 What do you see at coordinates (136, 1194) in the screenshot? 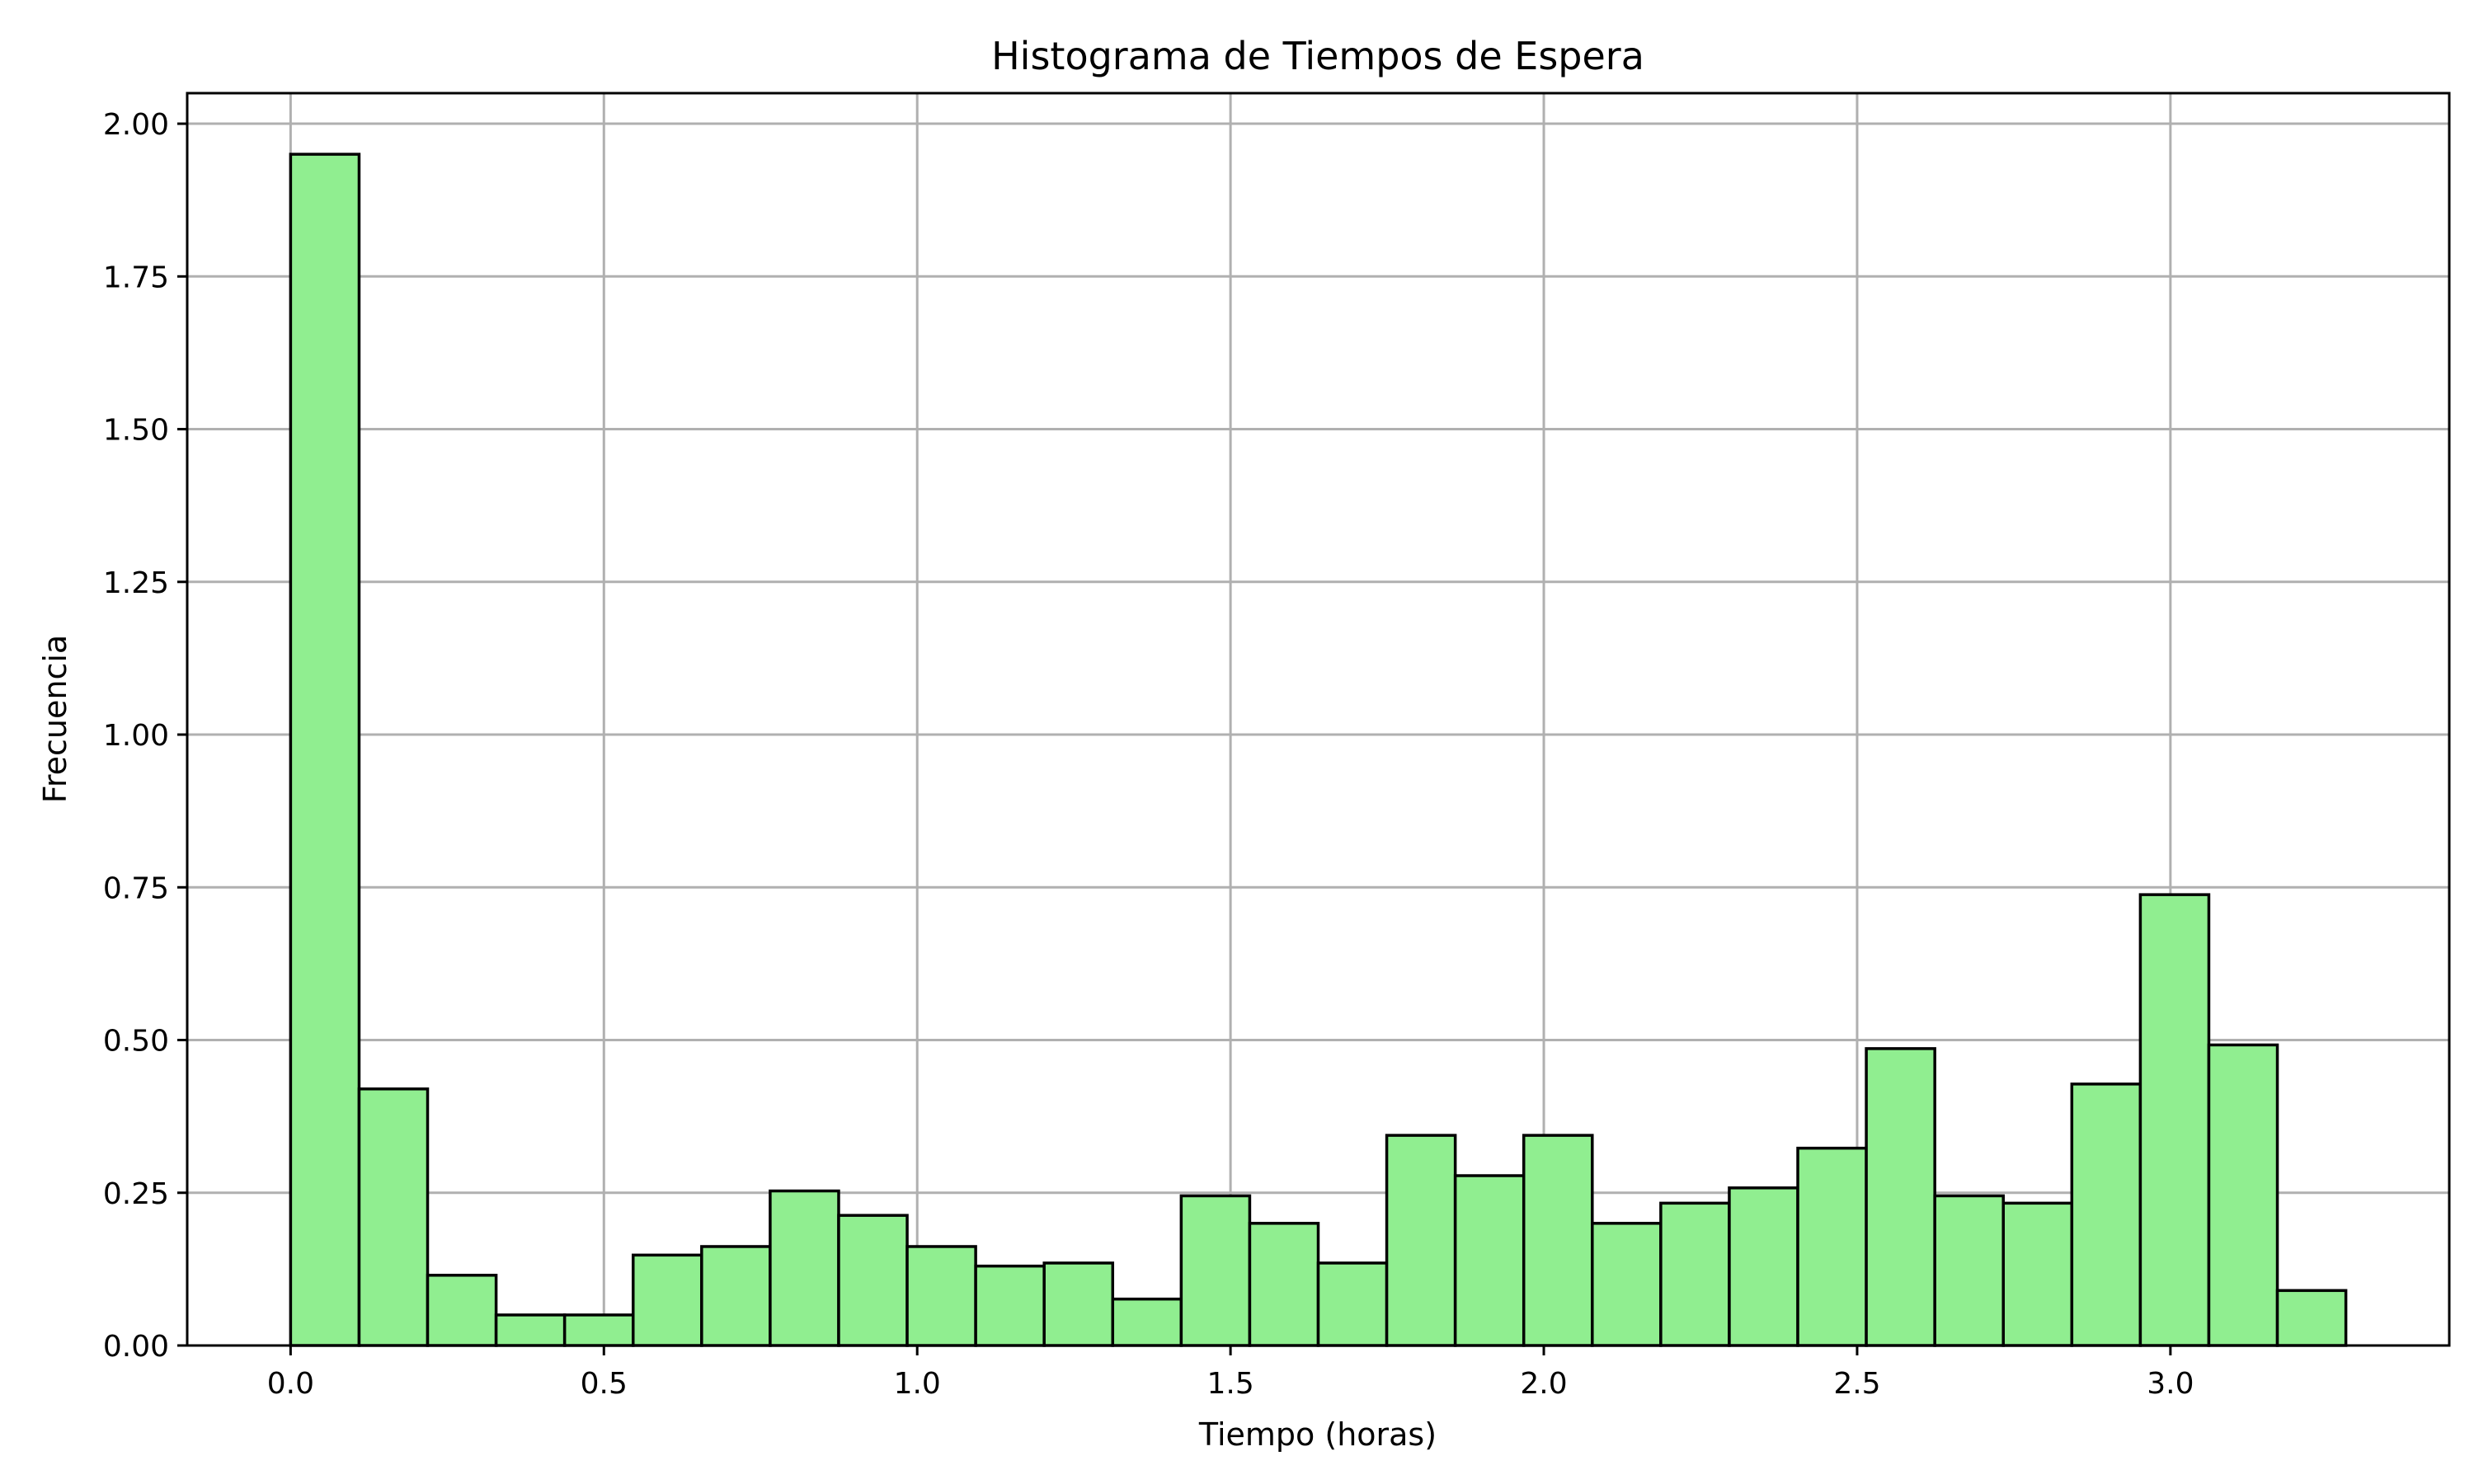
I see `y-tick-label: 0.25` at bounding box center [136, 1194].